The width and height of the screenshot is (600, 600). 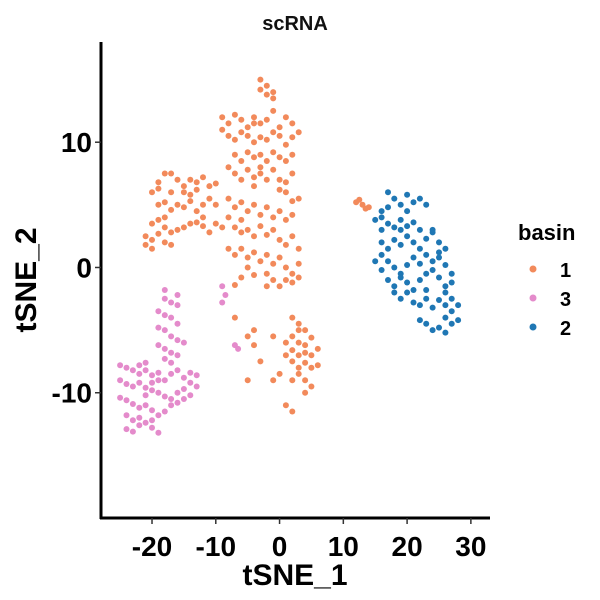 I want to click on x-tick-label: -20, so click(x=152, y=546).